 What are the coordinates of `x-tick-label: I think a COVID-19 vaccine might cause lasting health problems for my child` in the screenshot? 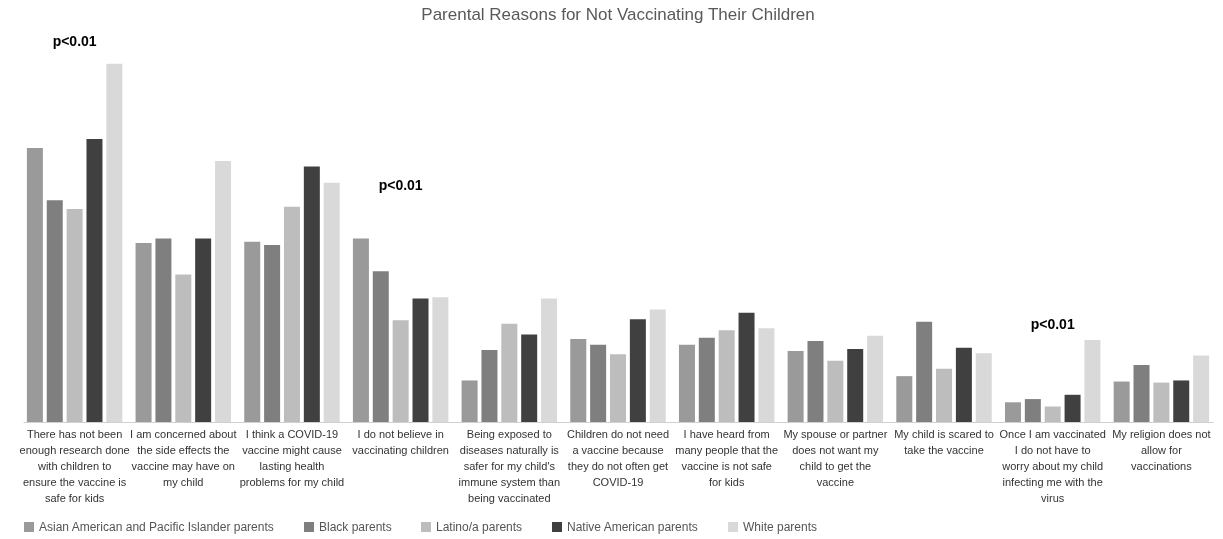 It's located at (292, 457).